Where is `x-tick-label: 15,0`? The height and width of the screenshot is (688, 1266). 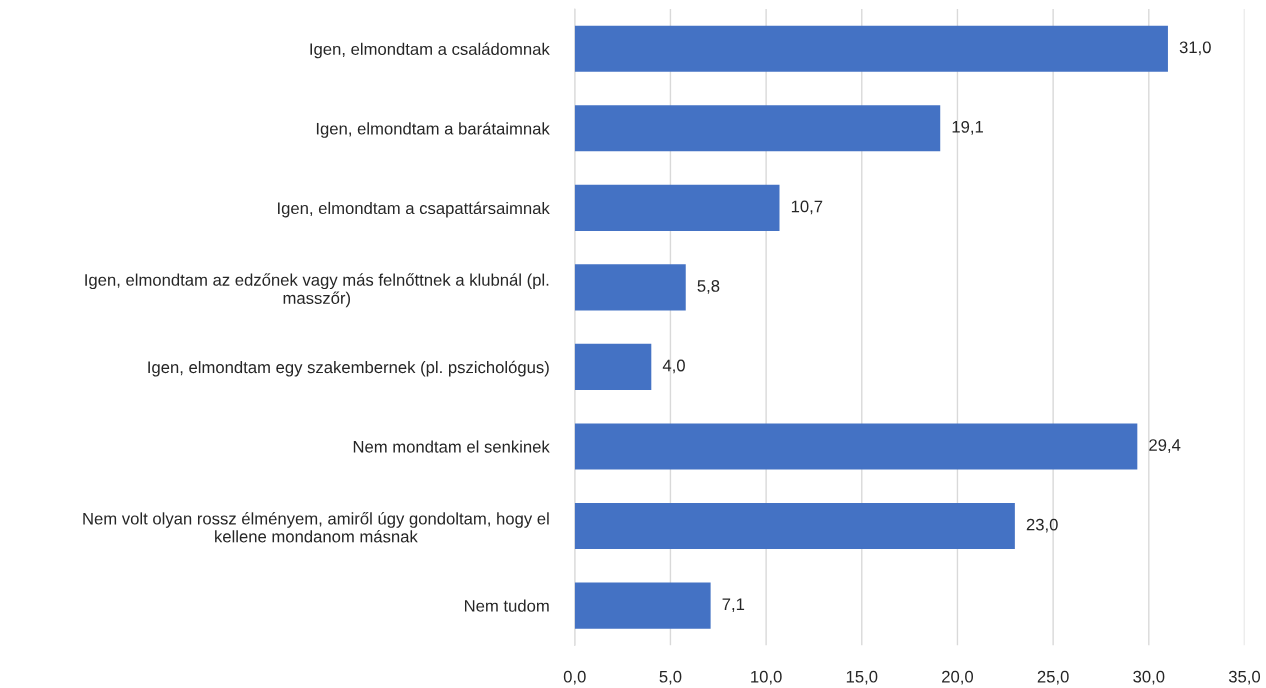
x-tick-label: 15,0 is located at coordinates (862, 677).